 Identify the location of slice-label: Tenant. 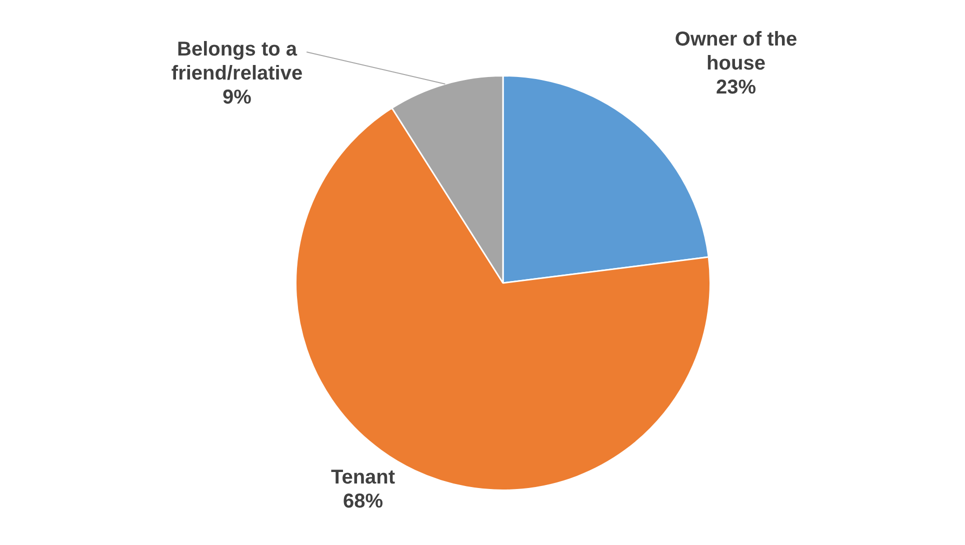
(363, 477).